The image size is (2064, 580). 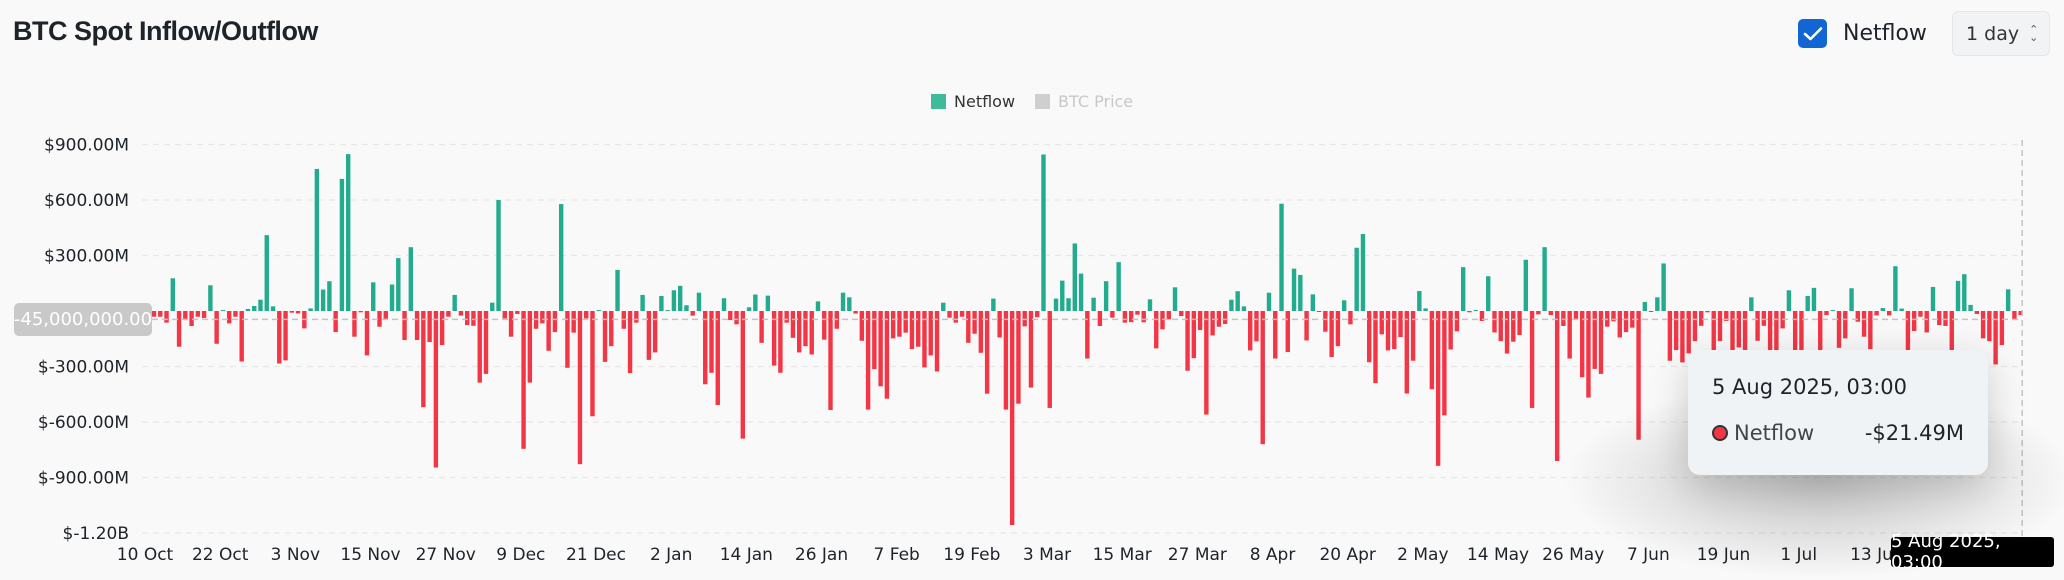 What do you see at coordinates (1084, 101) in the screenshot?
I see `legend-item-btc-price: BTC Price` at bounding box center [1084, 101].